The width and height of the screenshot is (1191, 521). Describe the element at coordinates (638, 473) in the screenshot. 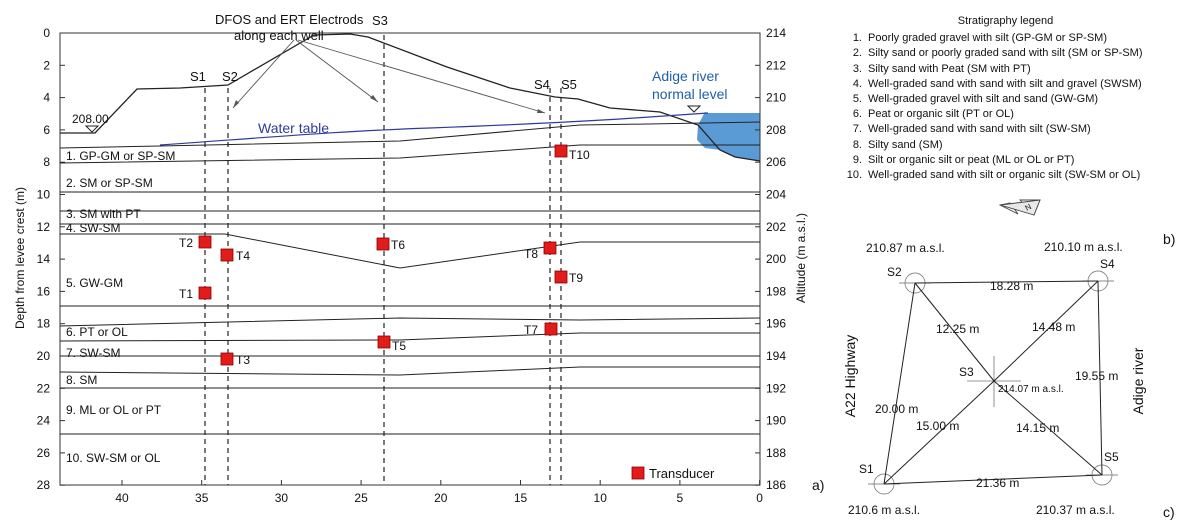

I see `transducer-legend-swatch` at that location.